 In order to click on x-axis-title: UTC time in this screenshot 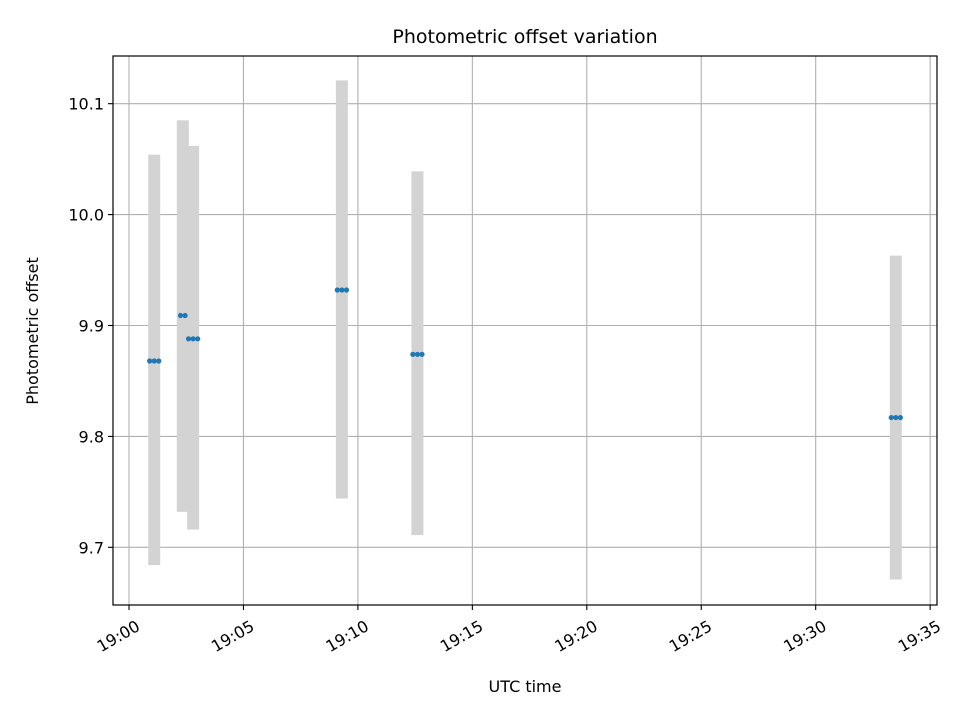, I will do `click(525, 686)`.